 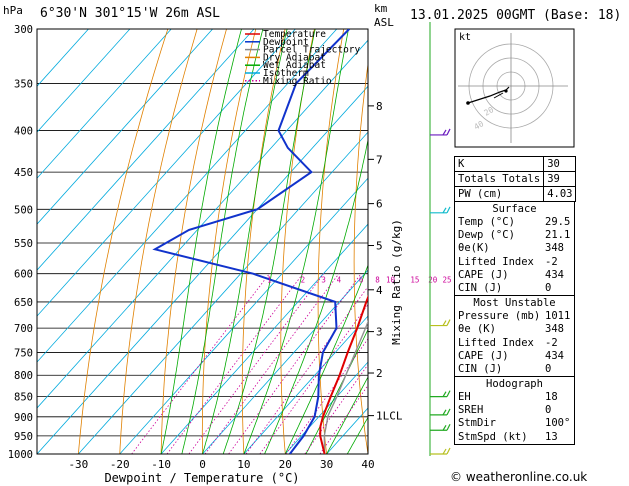 What do you see at coordinates (285, 464) in the screenshot?
I see `temperature-tick-label: 20` at bounding box center [285, 464].